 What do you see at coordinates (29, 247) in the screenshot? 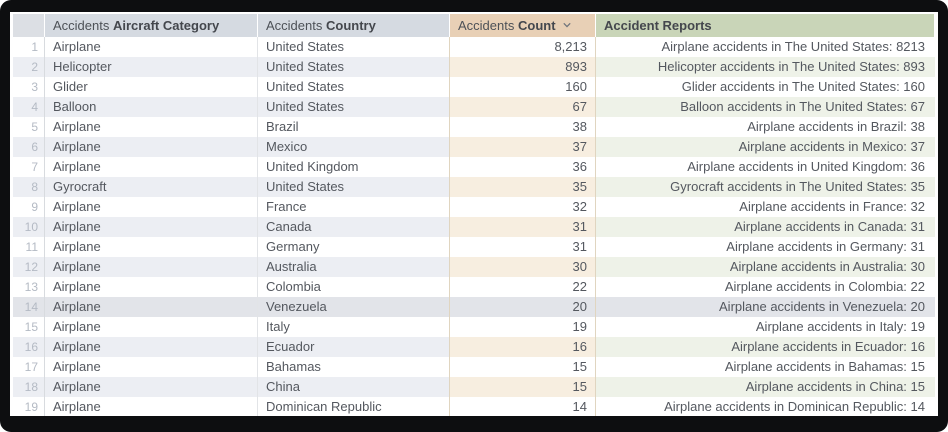
I see `row-number-cell: 11` at bounding box center [29, 247].